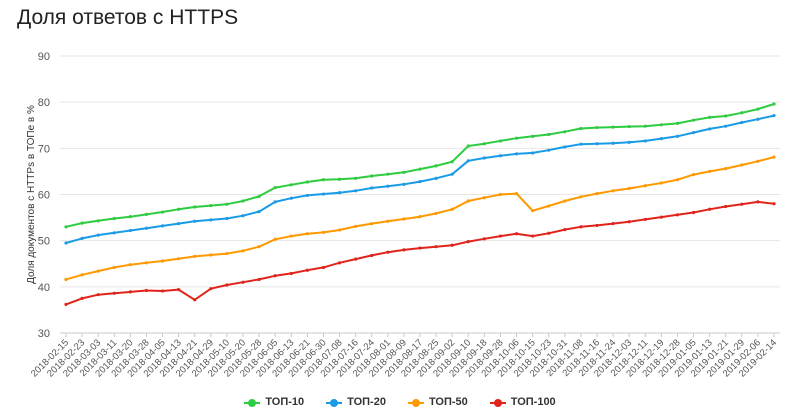 This screenshot has width=800, height=419. I want to click on y-tick-label: 90, so click(44, 57).